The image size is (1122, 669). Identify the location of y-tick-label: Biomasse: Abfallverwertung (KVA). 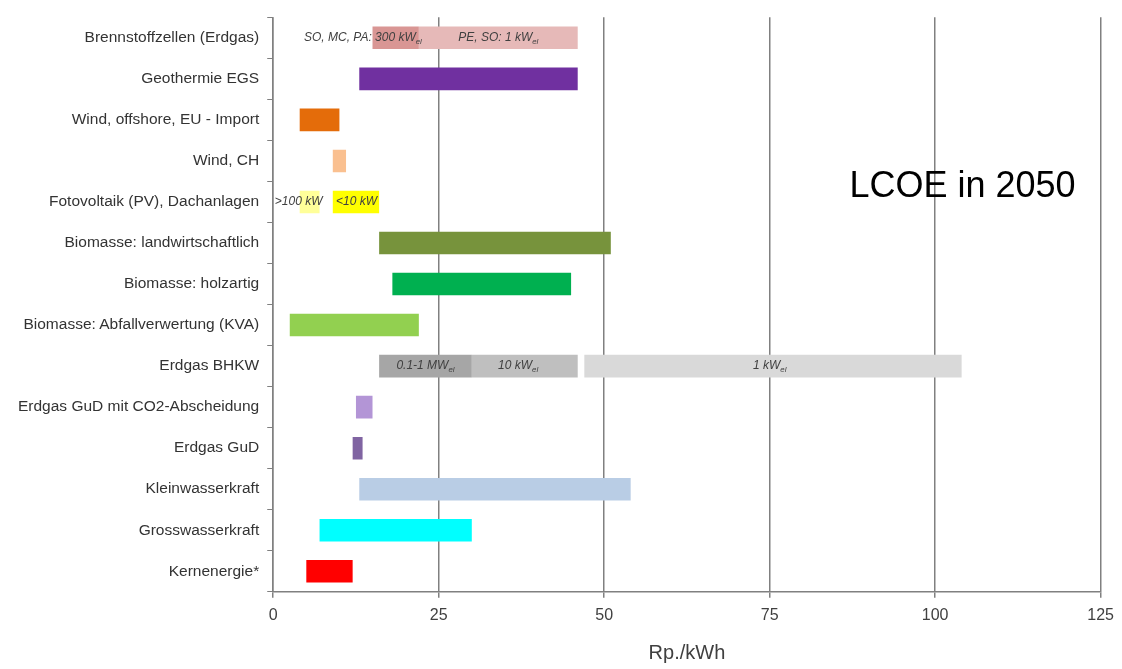
(141, 324).